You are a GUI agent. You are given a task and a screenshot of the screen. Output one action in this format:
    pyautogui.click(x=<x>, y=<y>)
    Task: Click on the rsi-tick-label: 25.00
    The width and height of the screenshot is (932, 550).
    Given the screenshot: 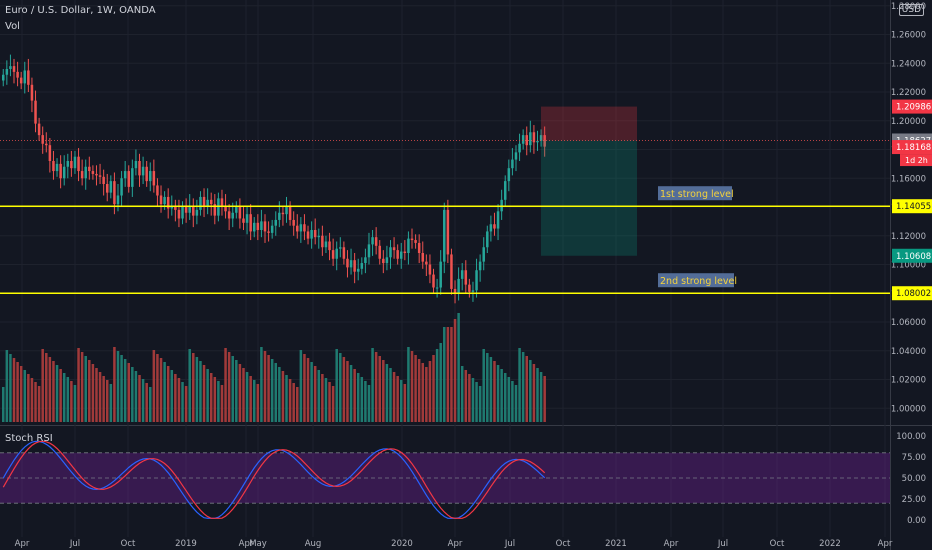 What is the action you would take?
    pyautogui.click(x=914, y=500)
    